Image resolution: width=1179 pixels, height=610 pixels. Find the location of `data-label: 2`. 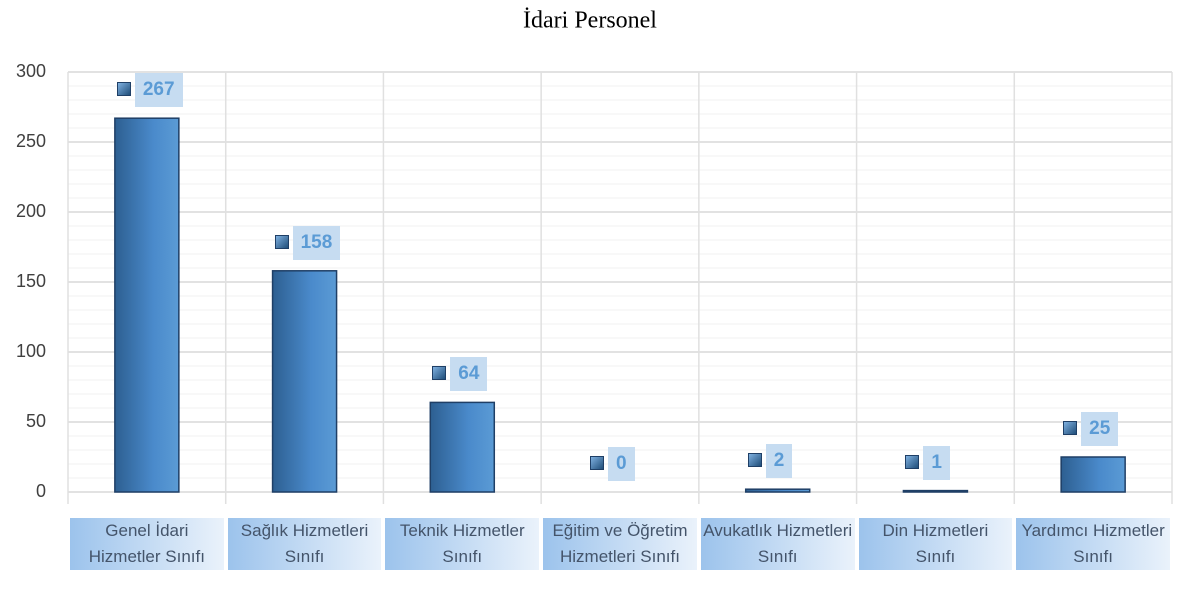

data-label: 2 is located at coordinates (779, 461).